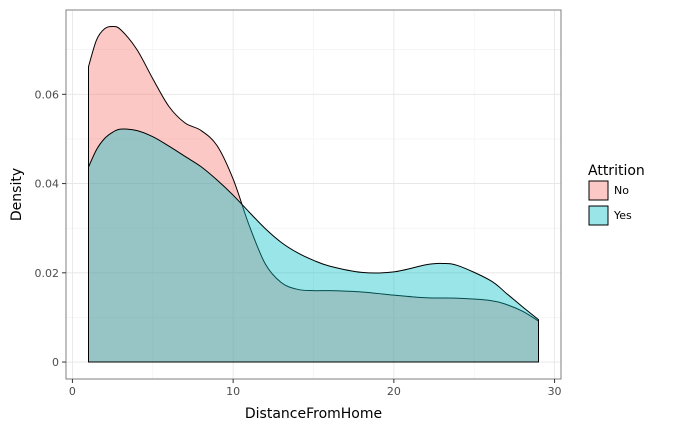 The image size is (677, 430). I want to click on x-axis-title: DistanceFromHome, so click(313, 414).